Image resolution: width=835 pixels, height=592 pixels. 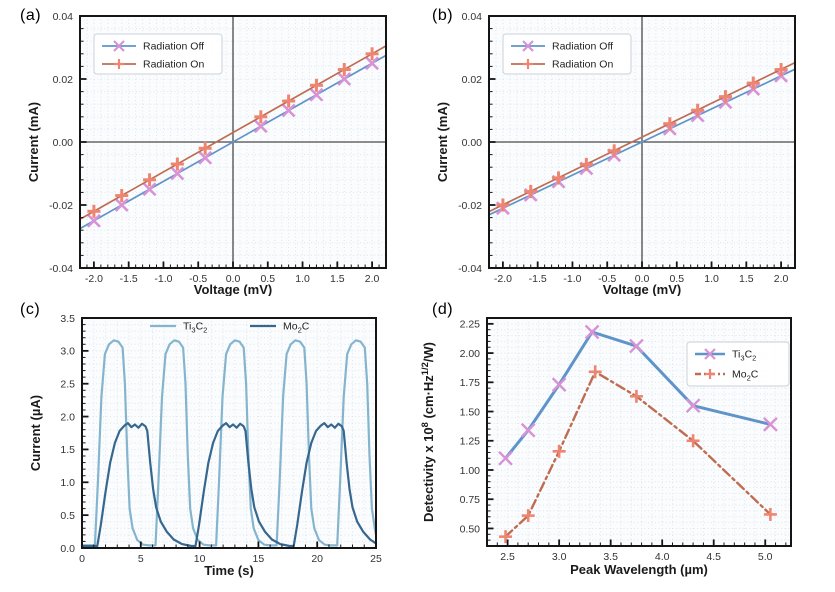 What do you see at coordinates (35, 433) in the screenshot?
I see `y-axis-label: Current (µA)` at bounding box center [35, 433].